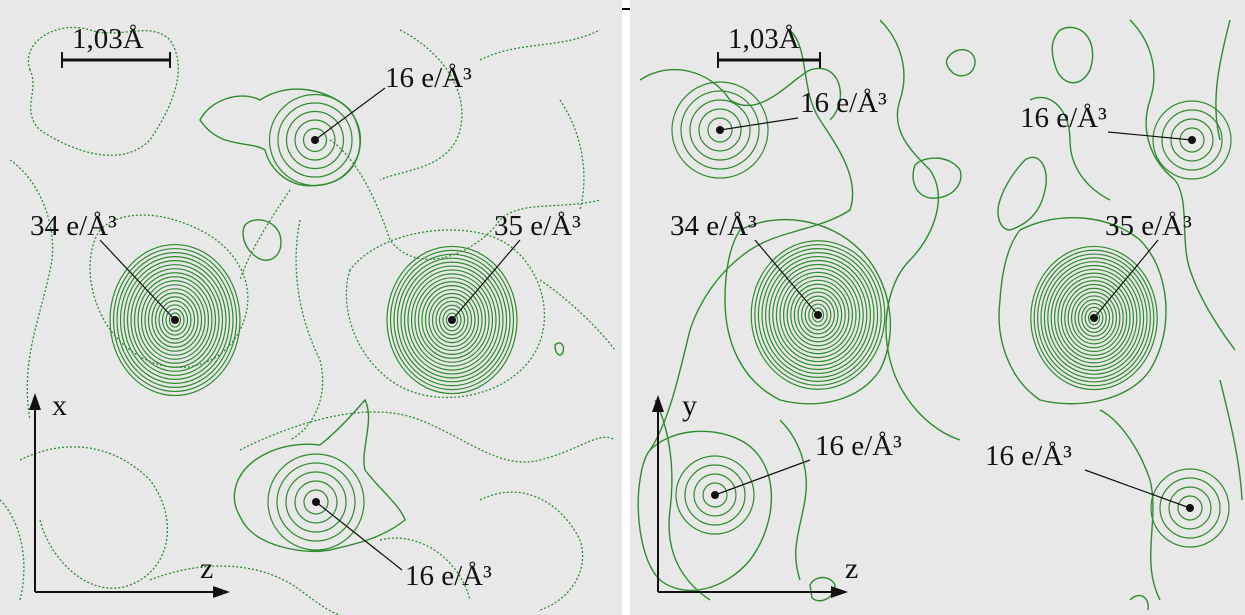  I want to click on scale-bar: 1,03Å, so click(116, 45).